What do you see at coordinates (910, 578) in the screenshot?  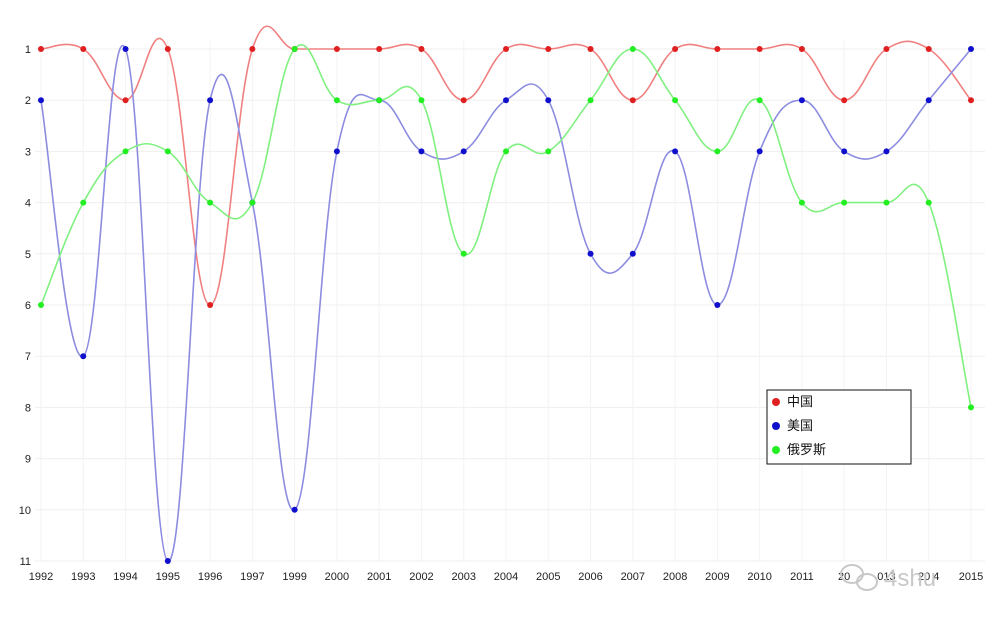 I see `watermark-text: 4shu` at bounding box center [910, 578].